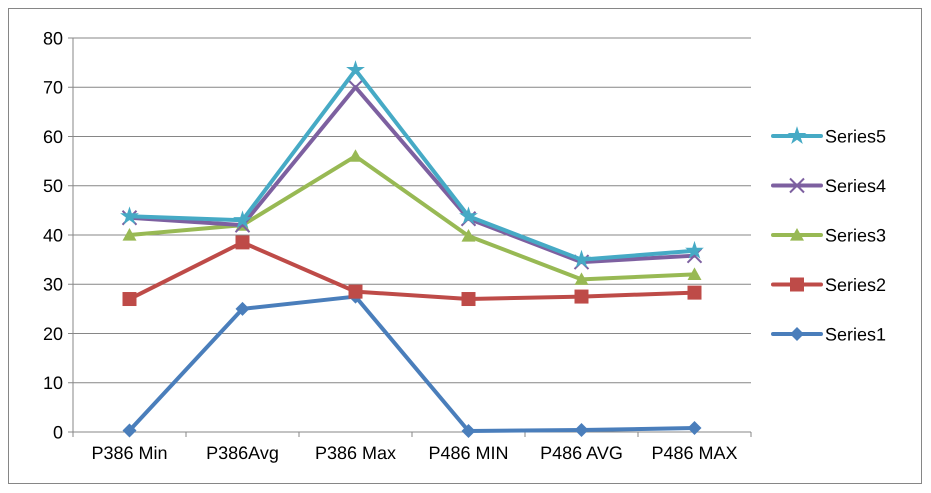 This screenshot has height=493, width=931. What do you see at coordinates (52, 235) in the screenshot?
I see `y-tick-label: 40` at bounding box center [52, 235].